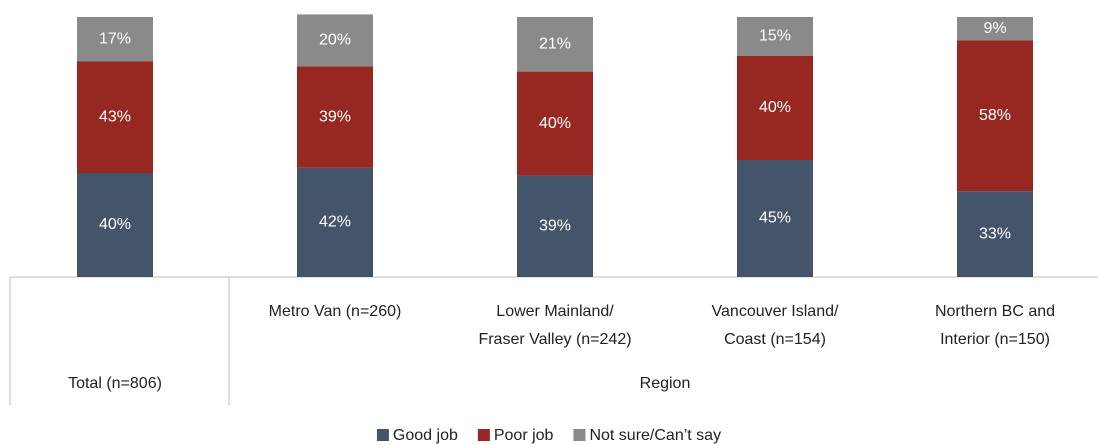  Describe the element at coordinates (655, 435) in the screenshot. I see `legend-label: Not sure/Can’t say` at that location.